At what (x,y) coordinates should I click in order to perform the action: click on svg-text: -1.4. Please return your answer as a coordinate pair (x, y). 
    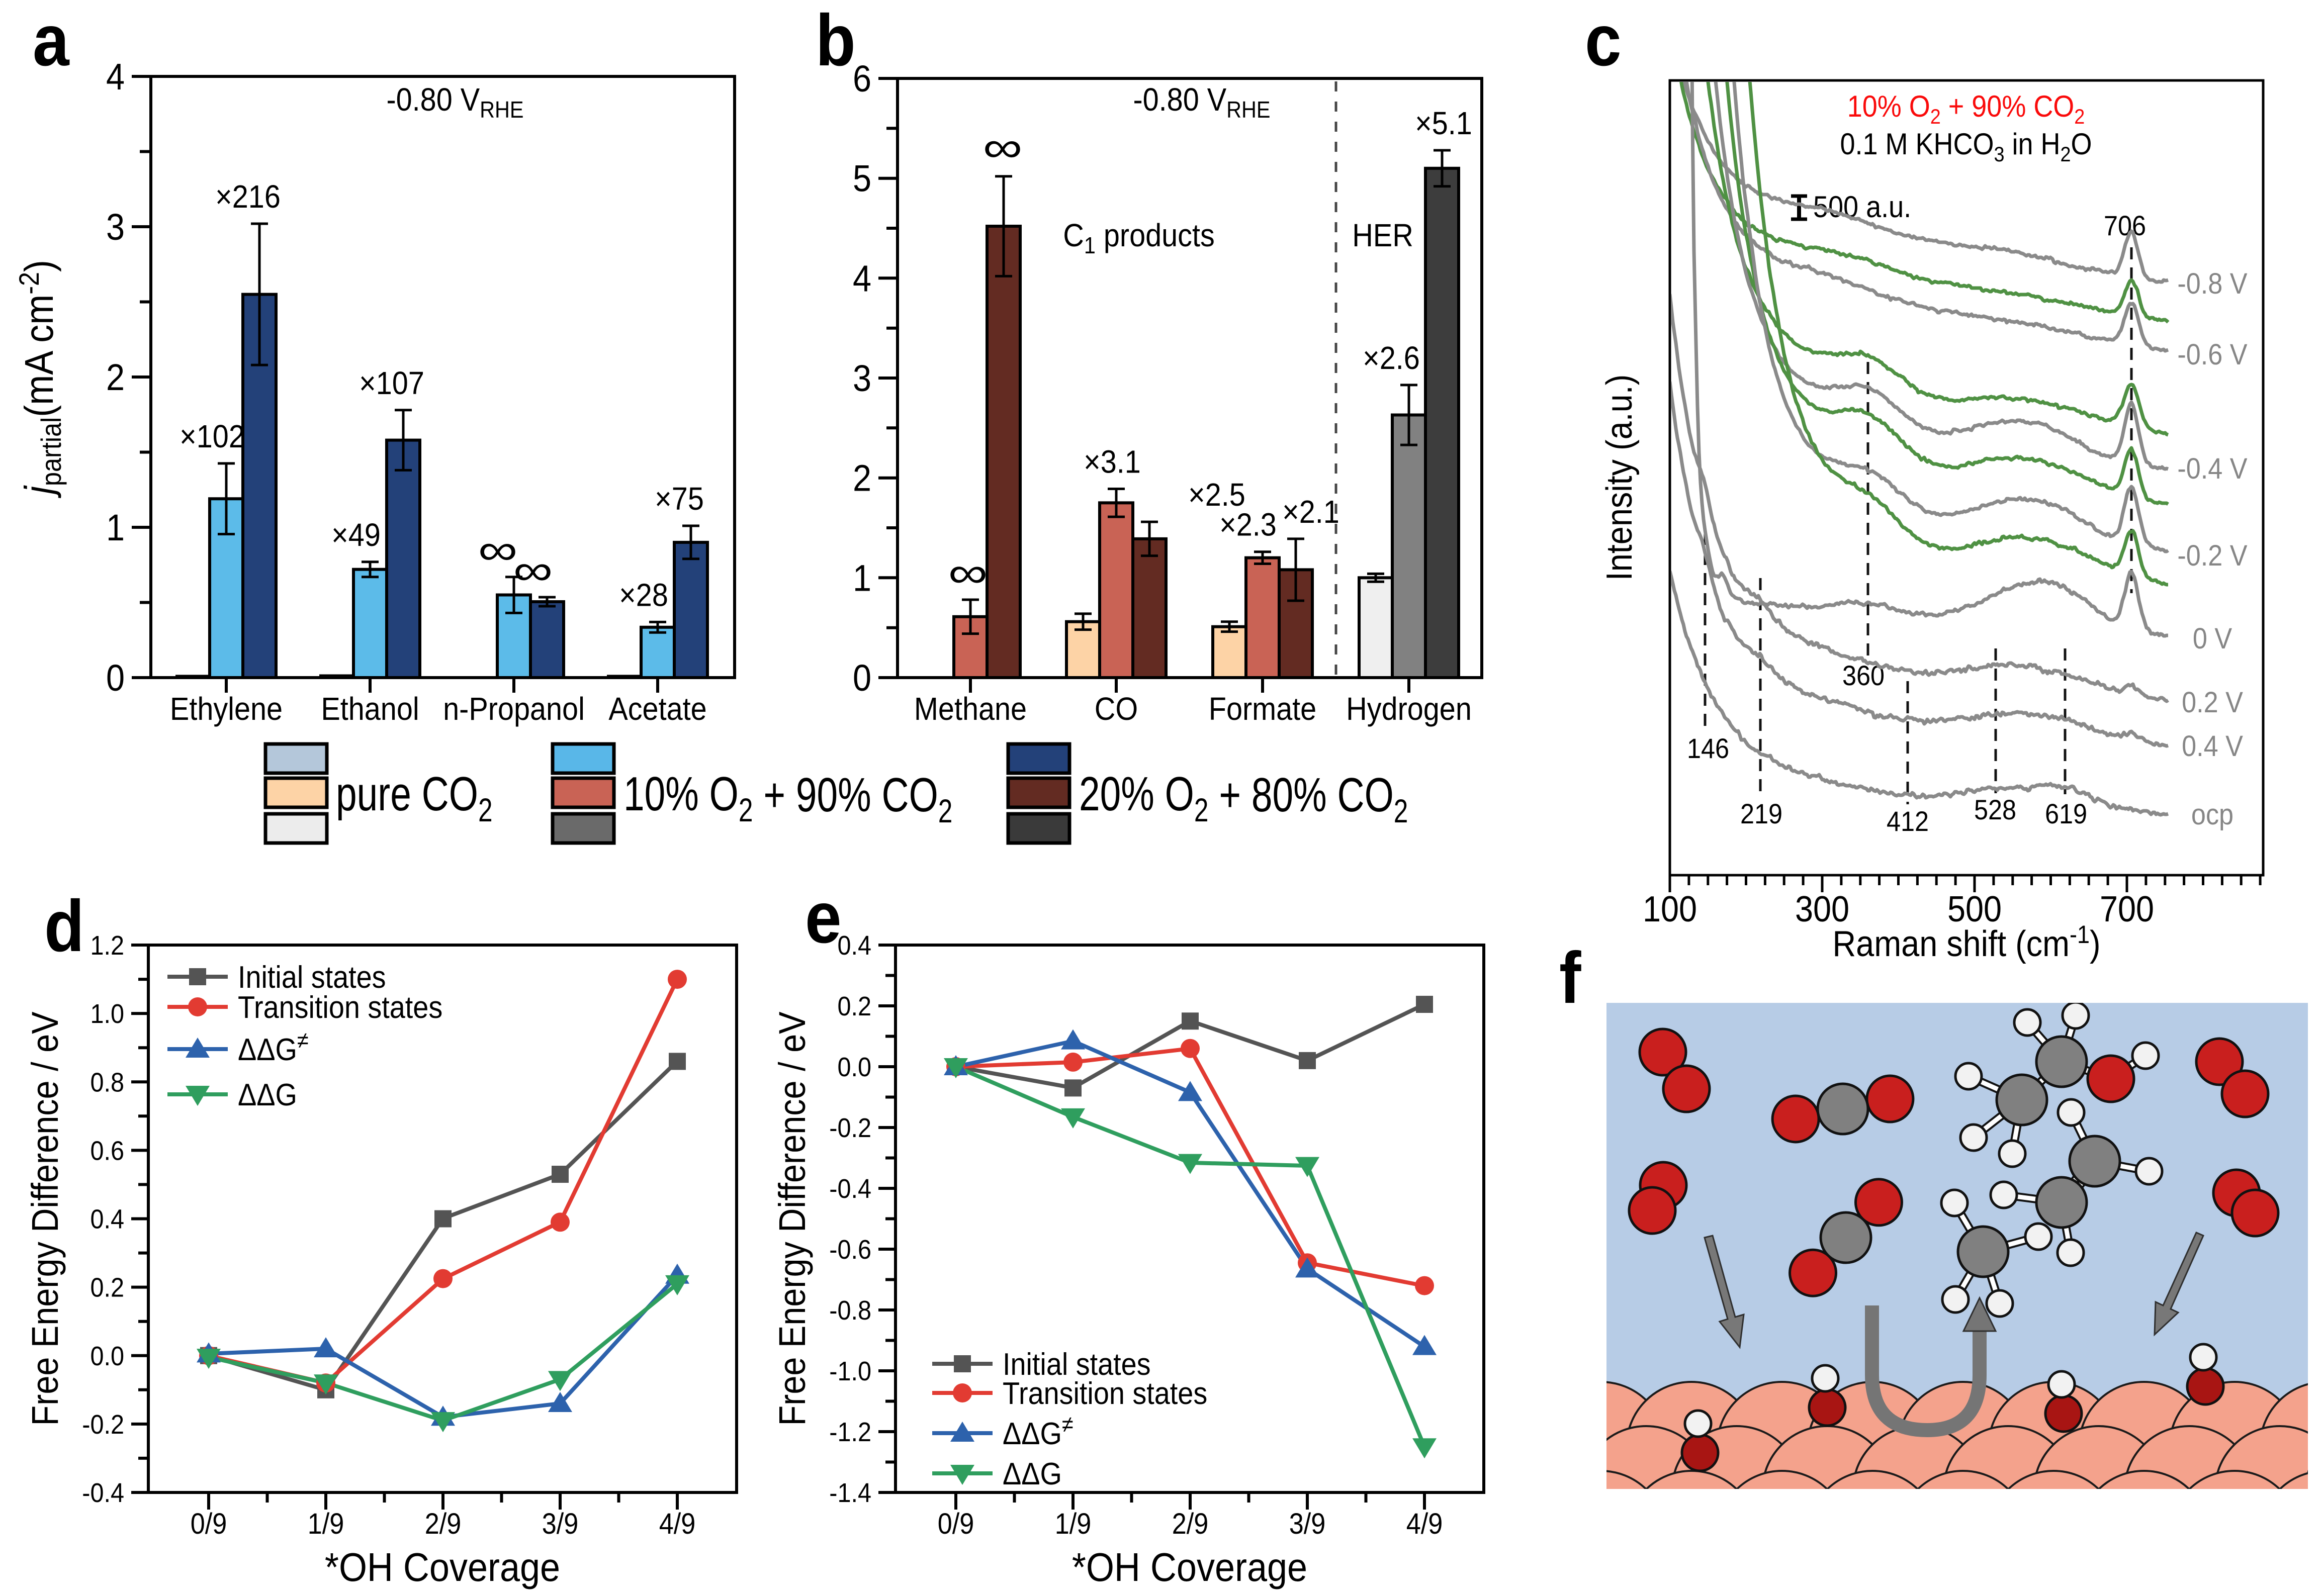
    Looking at the image, I should click on (850, 1493).